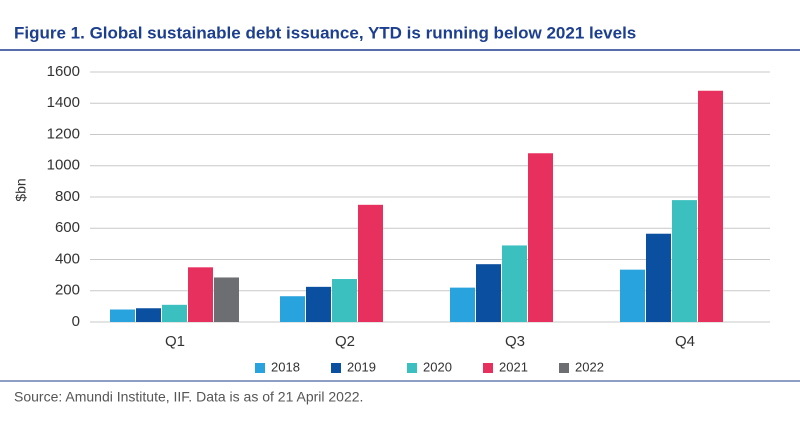 This screenshot has width=800, height=430. What do you see at coordinates (63, 102) in the screenshot?
I see `y-tick-label: 1400` at bounding box center [63, 102].